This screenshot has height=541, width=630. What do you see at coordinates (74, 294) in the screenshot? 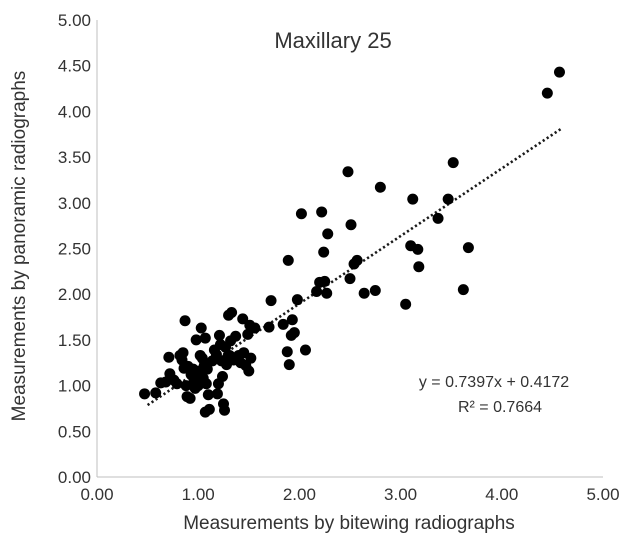
I see `y-tick-label: 2.00` at bounding box center [74, 294].